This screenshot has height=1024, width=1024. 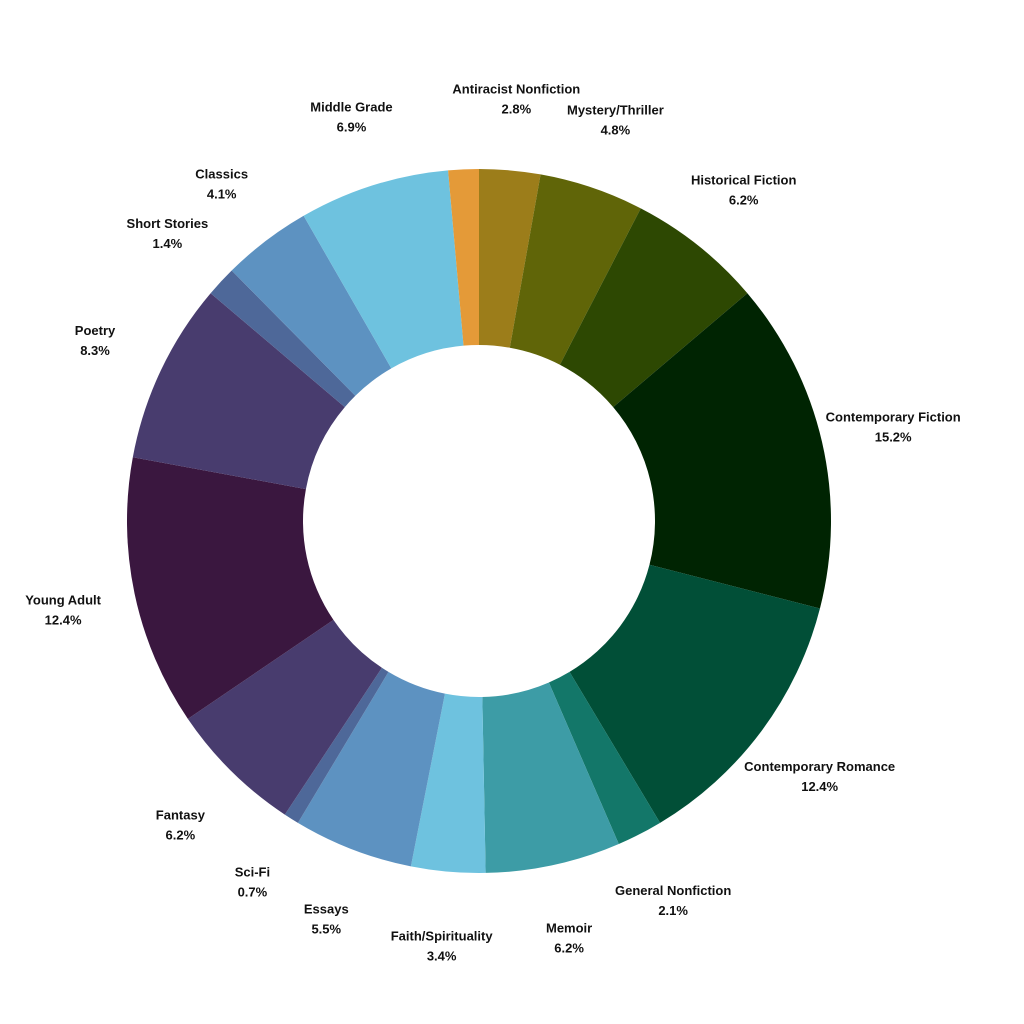 What do you see at coordinates (604, 758) in the screenshot?
I see `slice-general-nonfiction` at bounding box center [604, 758].